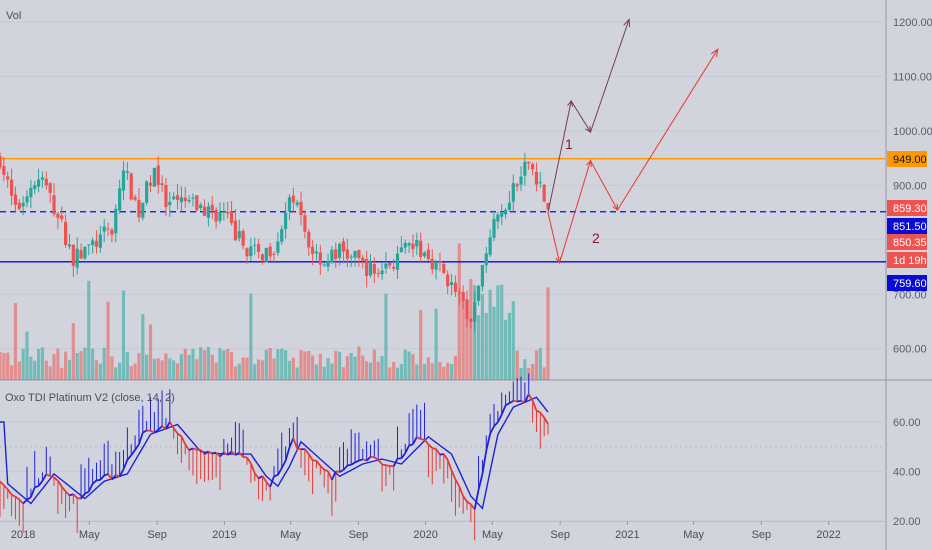 Image resolution: width=932 pixels, height=550 pixels. What do you see at coordinates (560, 535) in the screenshot?
I see `time-tick-label: Sep` at bounding box center [560, 535].